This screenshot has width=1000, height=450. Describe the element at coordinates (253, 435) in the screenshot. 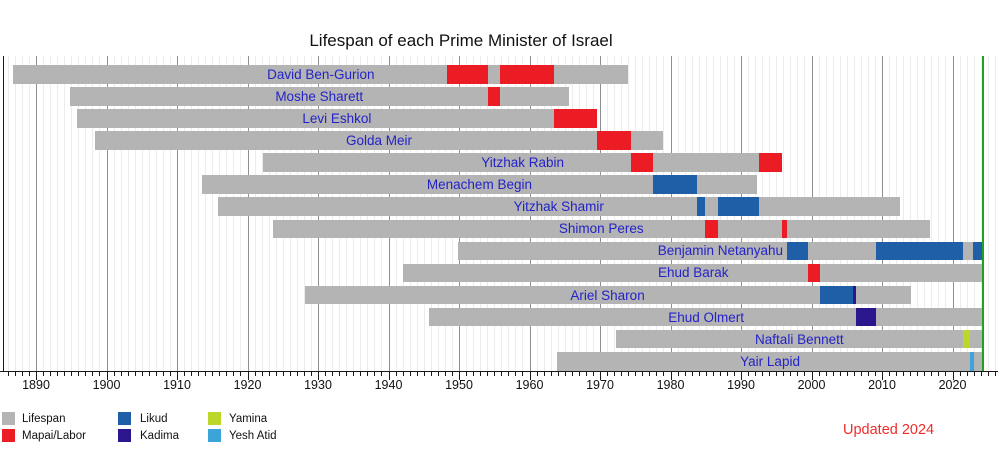

I see `legend-label-yesh_atid: Yesh Atid` at that location.